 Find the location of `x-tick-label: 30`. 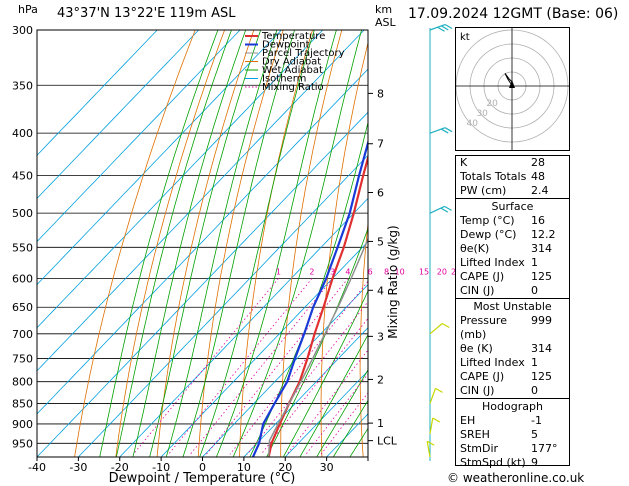

x-tick-label: 30 is located at coordinates (327, 467).